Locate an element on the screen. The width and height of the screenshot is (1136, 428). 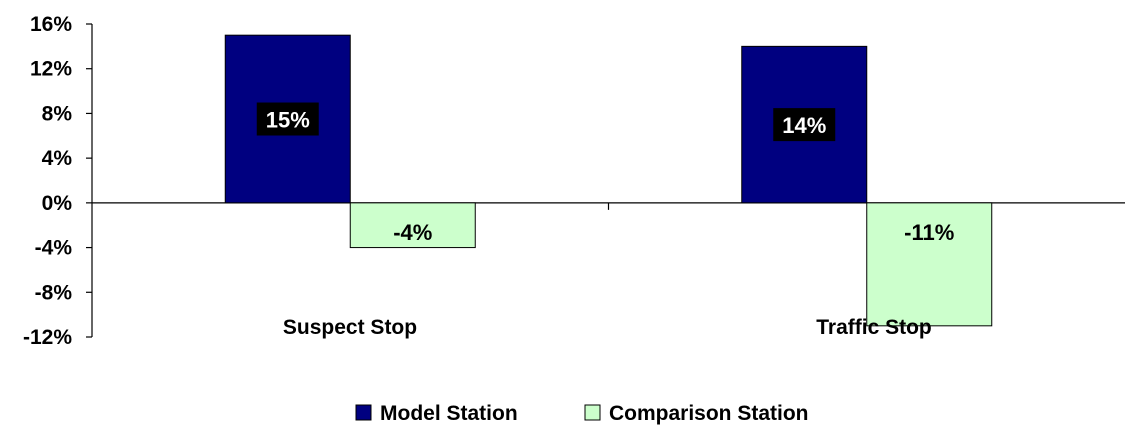
data-label: -11% is located at coordinates (929, 232).